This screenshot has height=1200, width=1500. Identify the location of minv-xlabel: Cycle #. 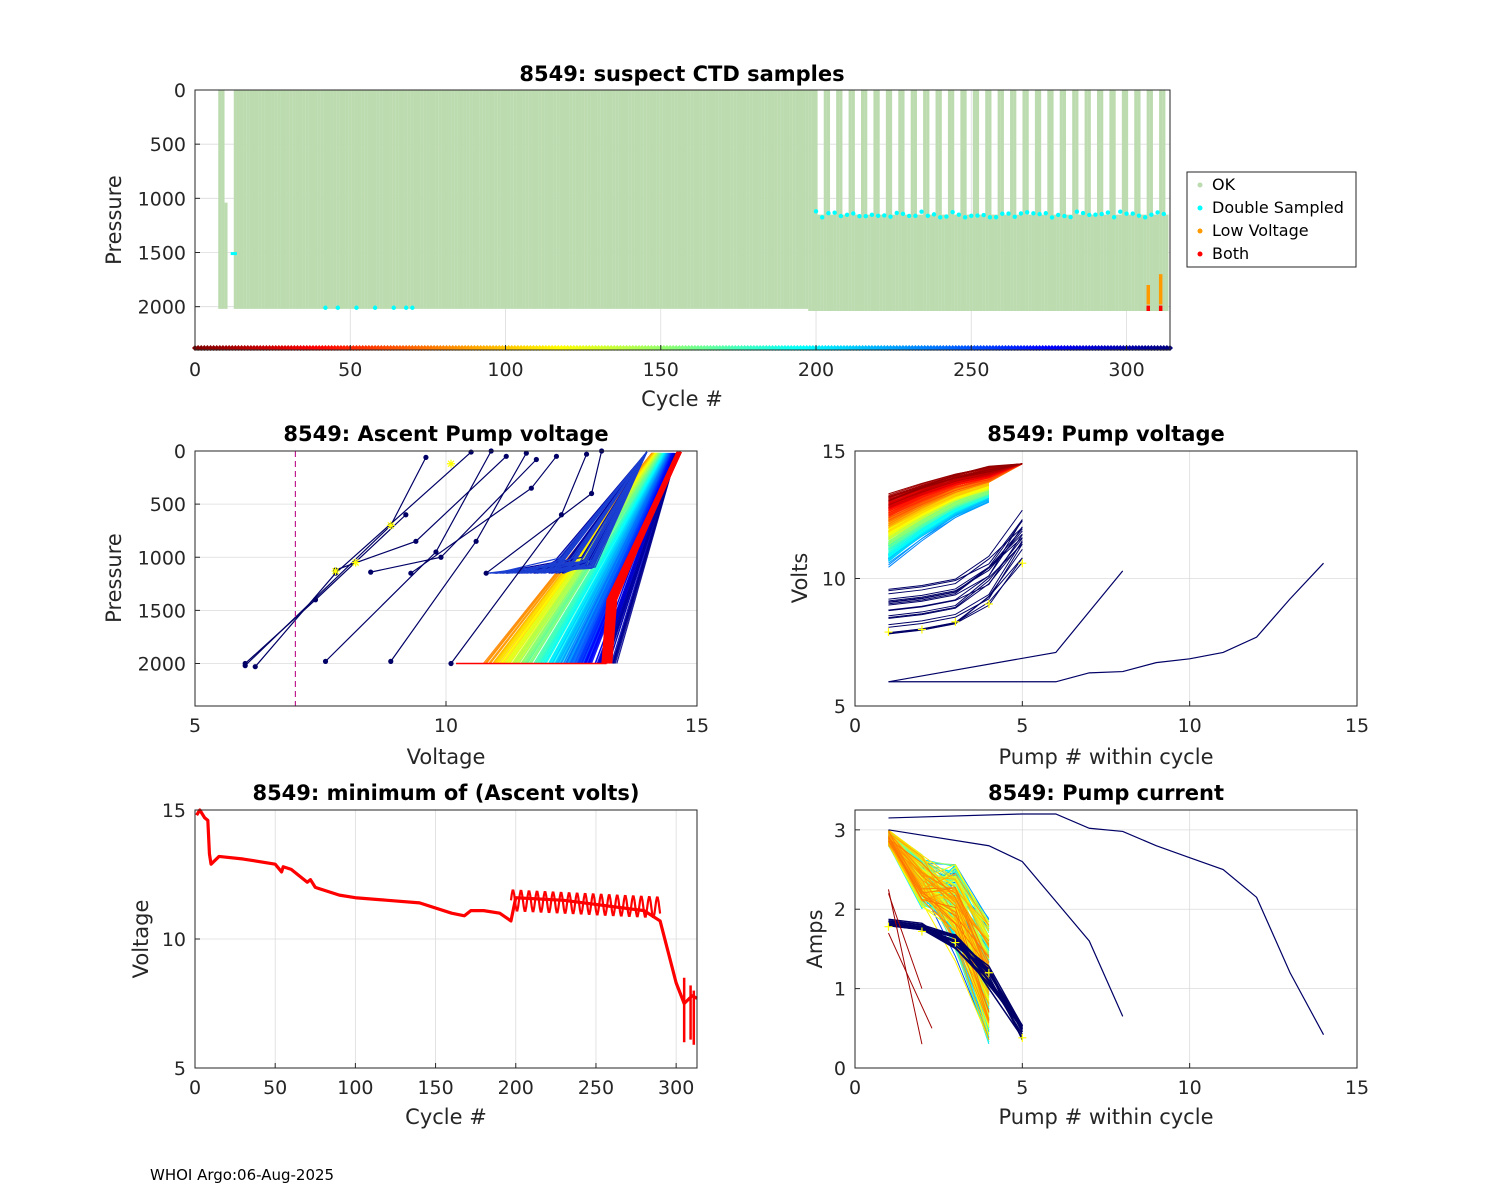
(446, 1117).